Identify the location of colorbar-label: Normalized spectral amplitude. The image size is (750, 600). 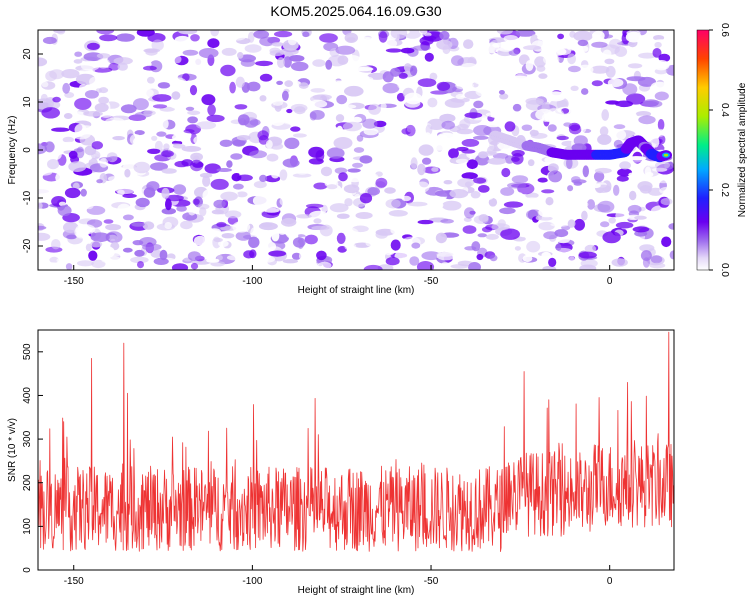
(742, 149).